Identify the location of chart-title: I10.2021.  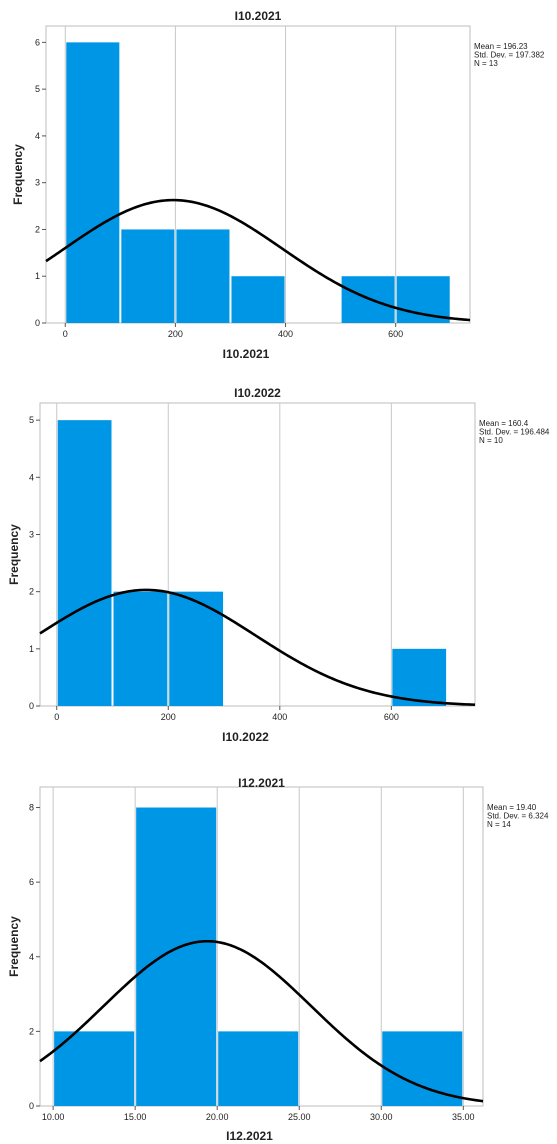
(258, 16).